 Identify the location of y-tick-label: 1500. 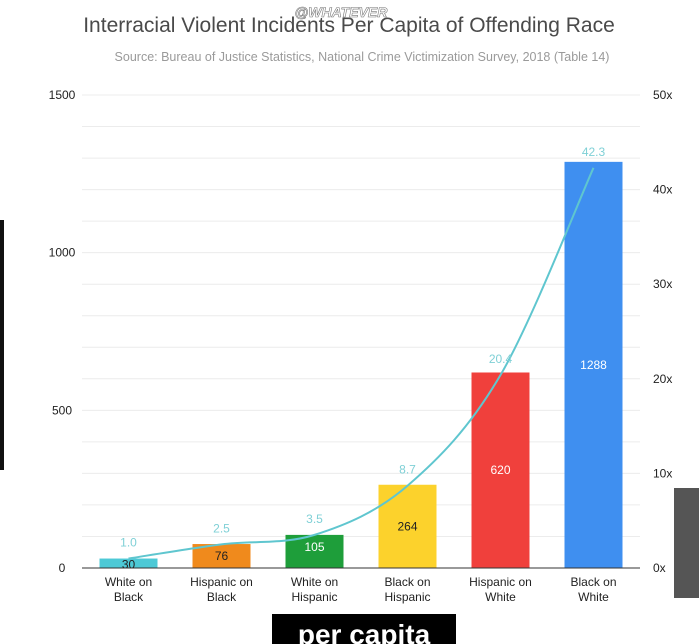
(62, 95).